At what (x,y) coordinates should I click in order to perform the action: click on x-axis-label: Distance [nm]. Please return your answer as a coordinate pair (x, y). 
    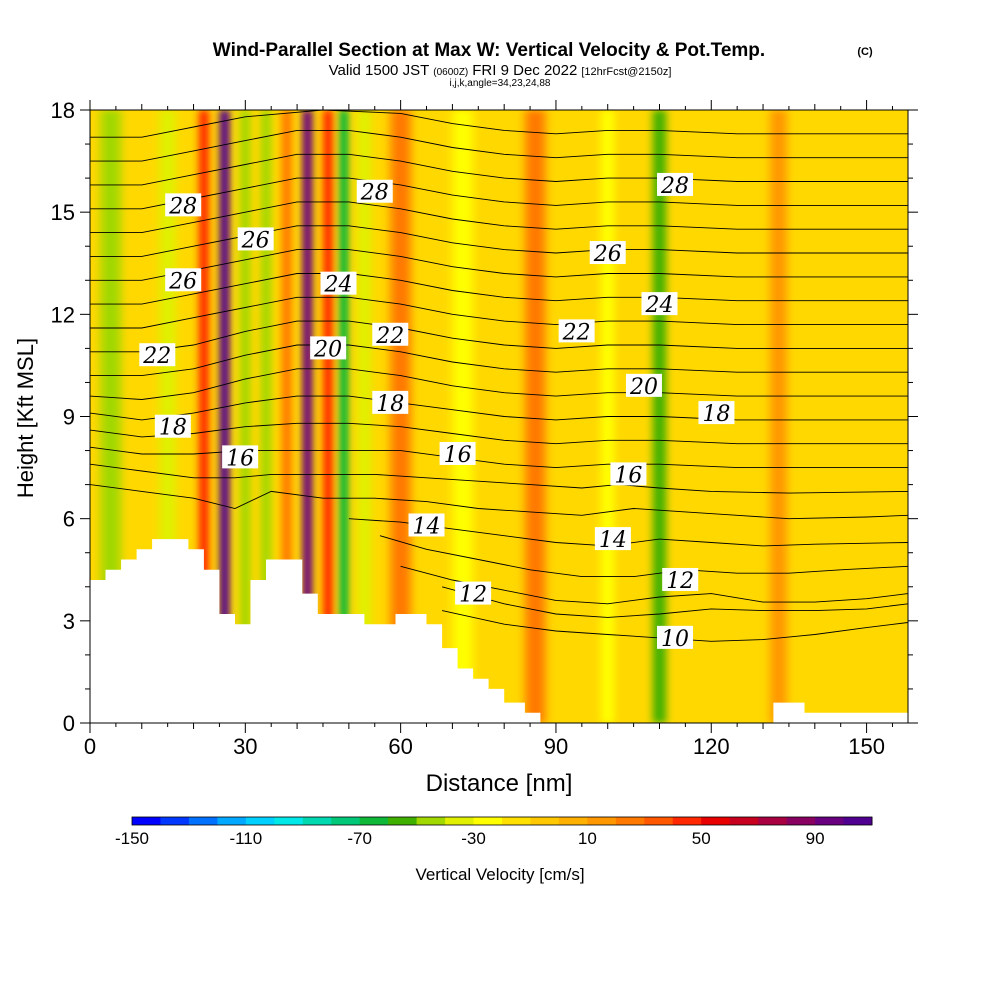
    Looking at the image, I should click on (499, 783).